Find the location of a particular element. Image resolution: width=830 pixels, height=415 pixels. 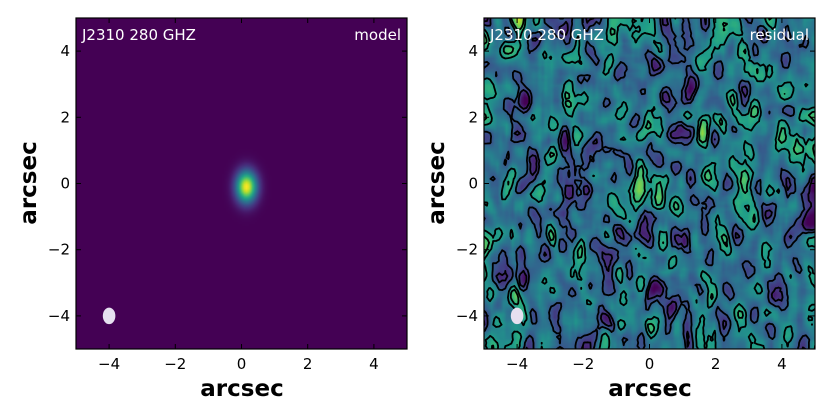

residual-beam-ellipse is located at coordinates (517, 316).